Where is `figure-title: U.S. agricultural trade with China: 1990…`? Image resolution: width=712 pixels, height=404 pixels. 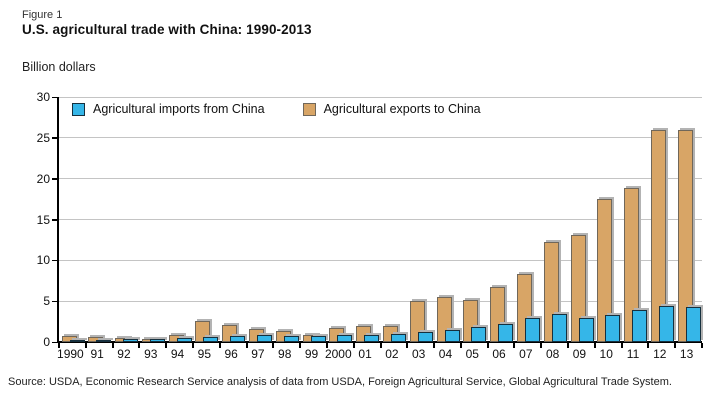
figure-title: U.S. agricultural trade with China: 1990… is located at coordinates (167, 29).